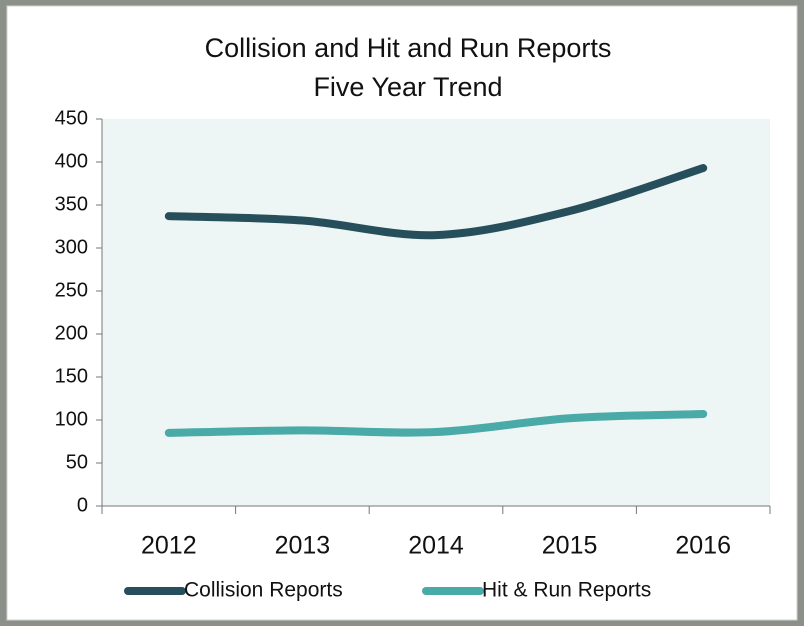  What do you see at coordinates (570, 546) in the screenshot?
I see `x-tick-label: 2015` at bounding box center [570, 546].